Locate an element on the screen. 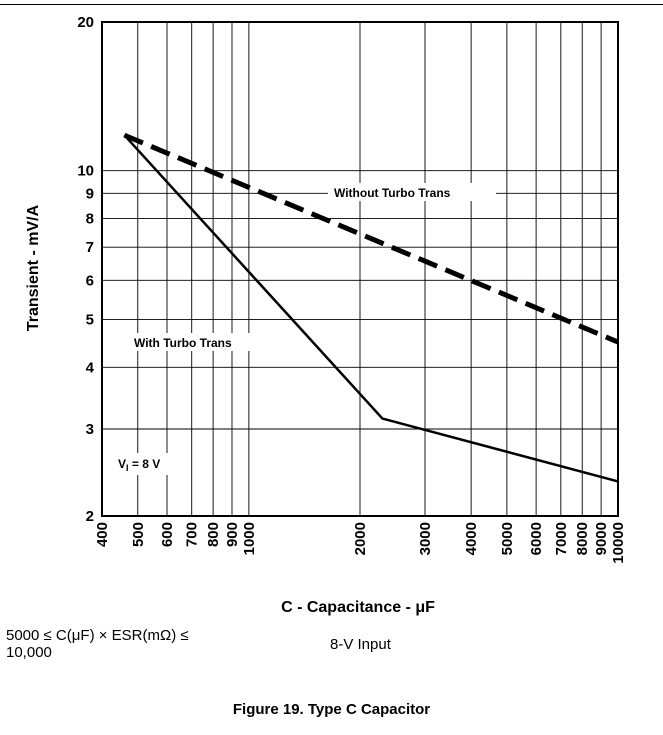 This screenshot has width=663, height=735. with-label-bg is located at coordinates (198, 342).